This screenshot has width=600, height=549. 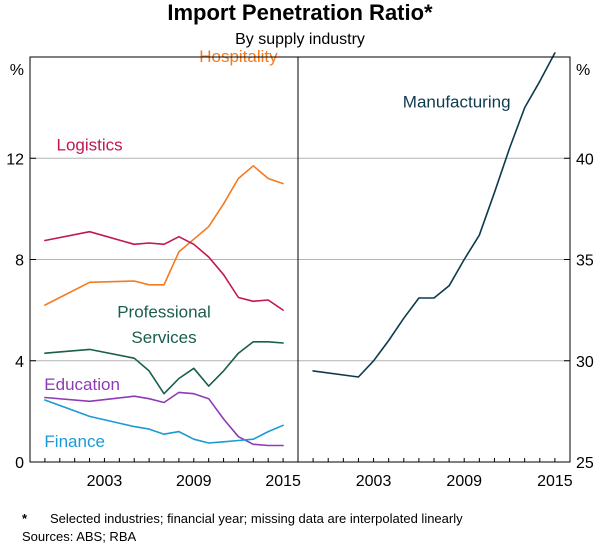 What do you see at coordinates (585, 159) in the screenshot?
I see `right-y-tick-label: 40` at bounding box center [585, 159].